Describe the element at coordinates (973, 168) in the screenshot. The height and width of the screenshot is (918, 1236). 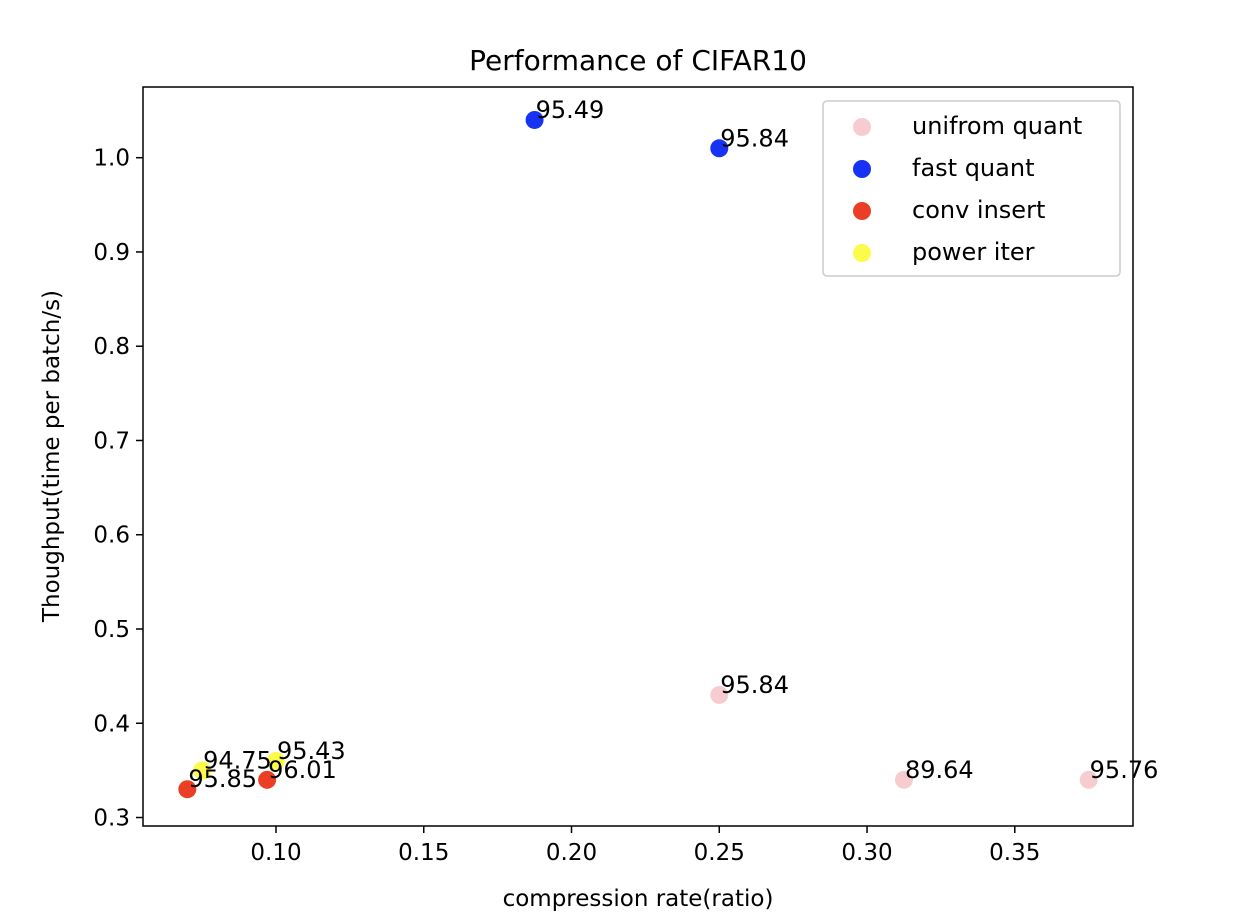
I see `legend-label: fast quant` at that location.